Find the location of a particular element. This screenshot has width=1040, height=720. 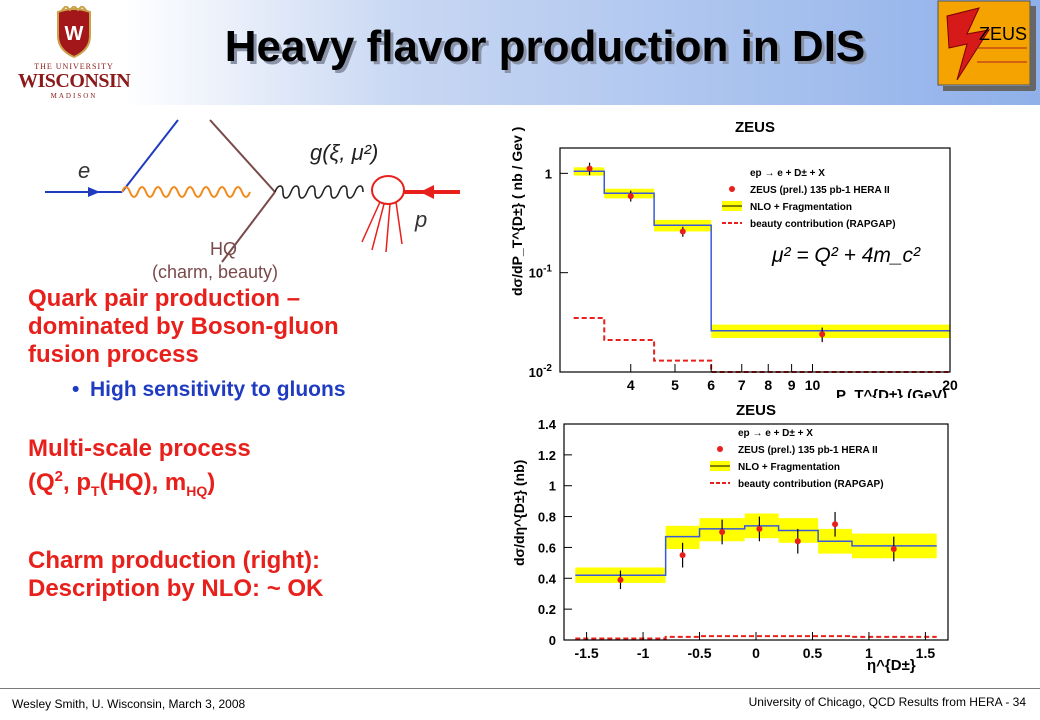

y-axis-label: dσ/dP_T^{D±} ( nb / Gev ) is located at coordinates (517, 211).